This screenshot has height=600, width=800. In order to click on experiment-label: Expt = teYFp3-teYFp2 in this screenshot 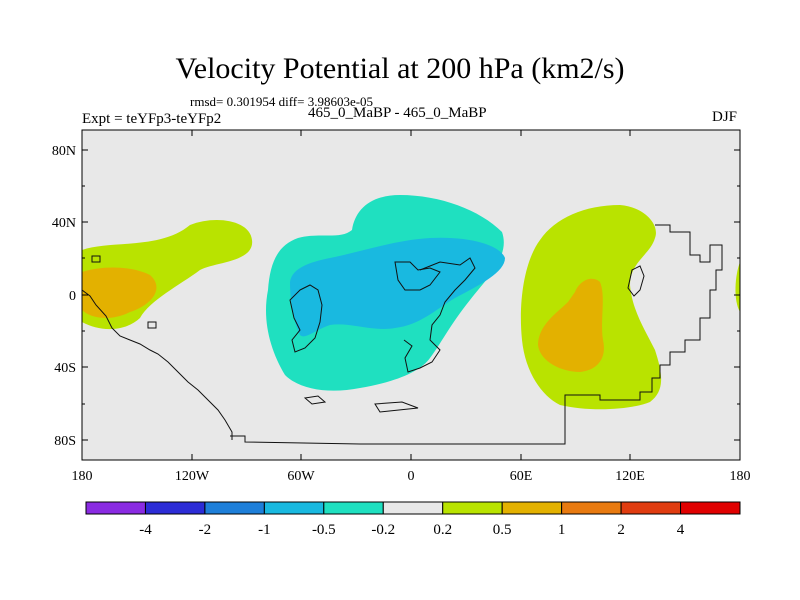, I will do `click(152, 119)`.